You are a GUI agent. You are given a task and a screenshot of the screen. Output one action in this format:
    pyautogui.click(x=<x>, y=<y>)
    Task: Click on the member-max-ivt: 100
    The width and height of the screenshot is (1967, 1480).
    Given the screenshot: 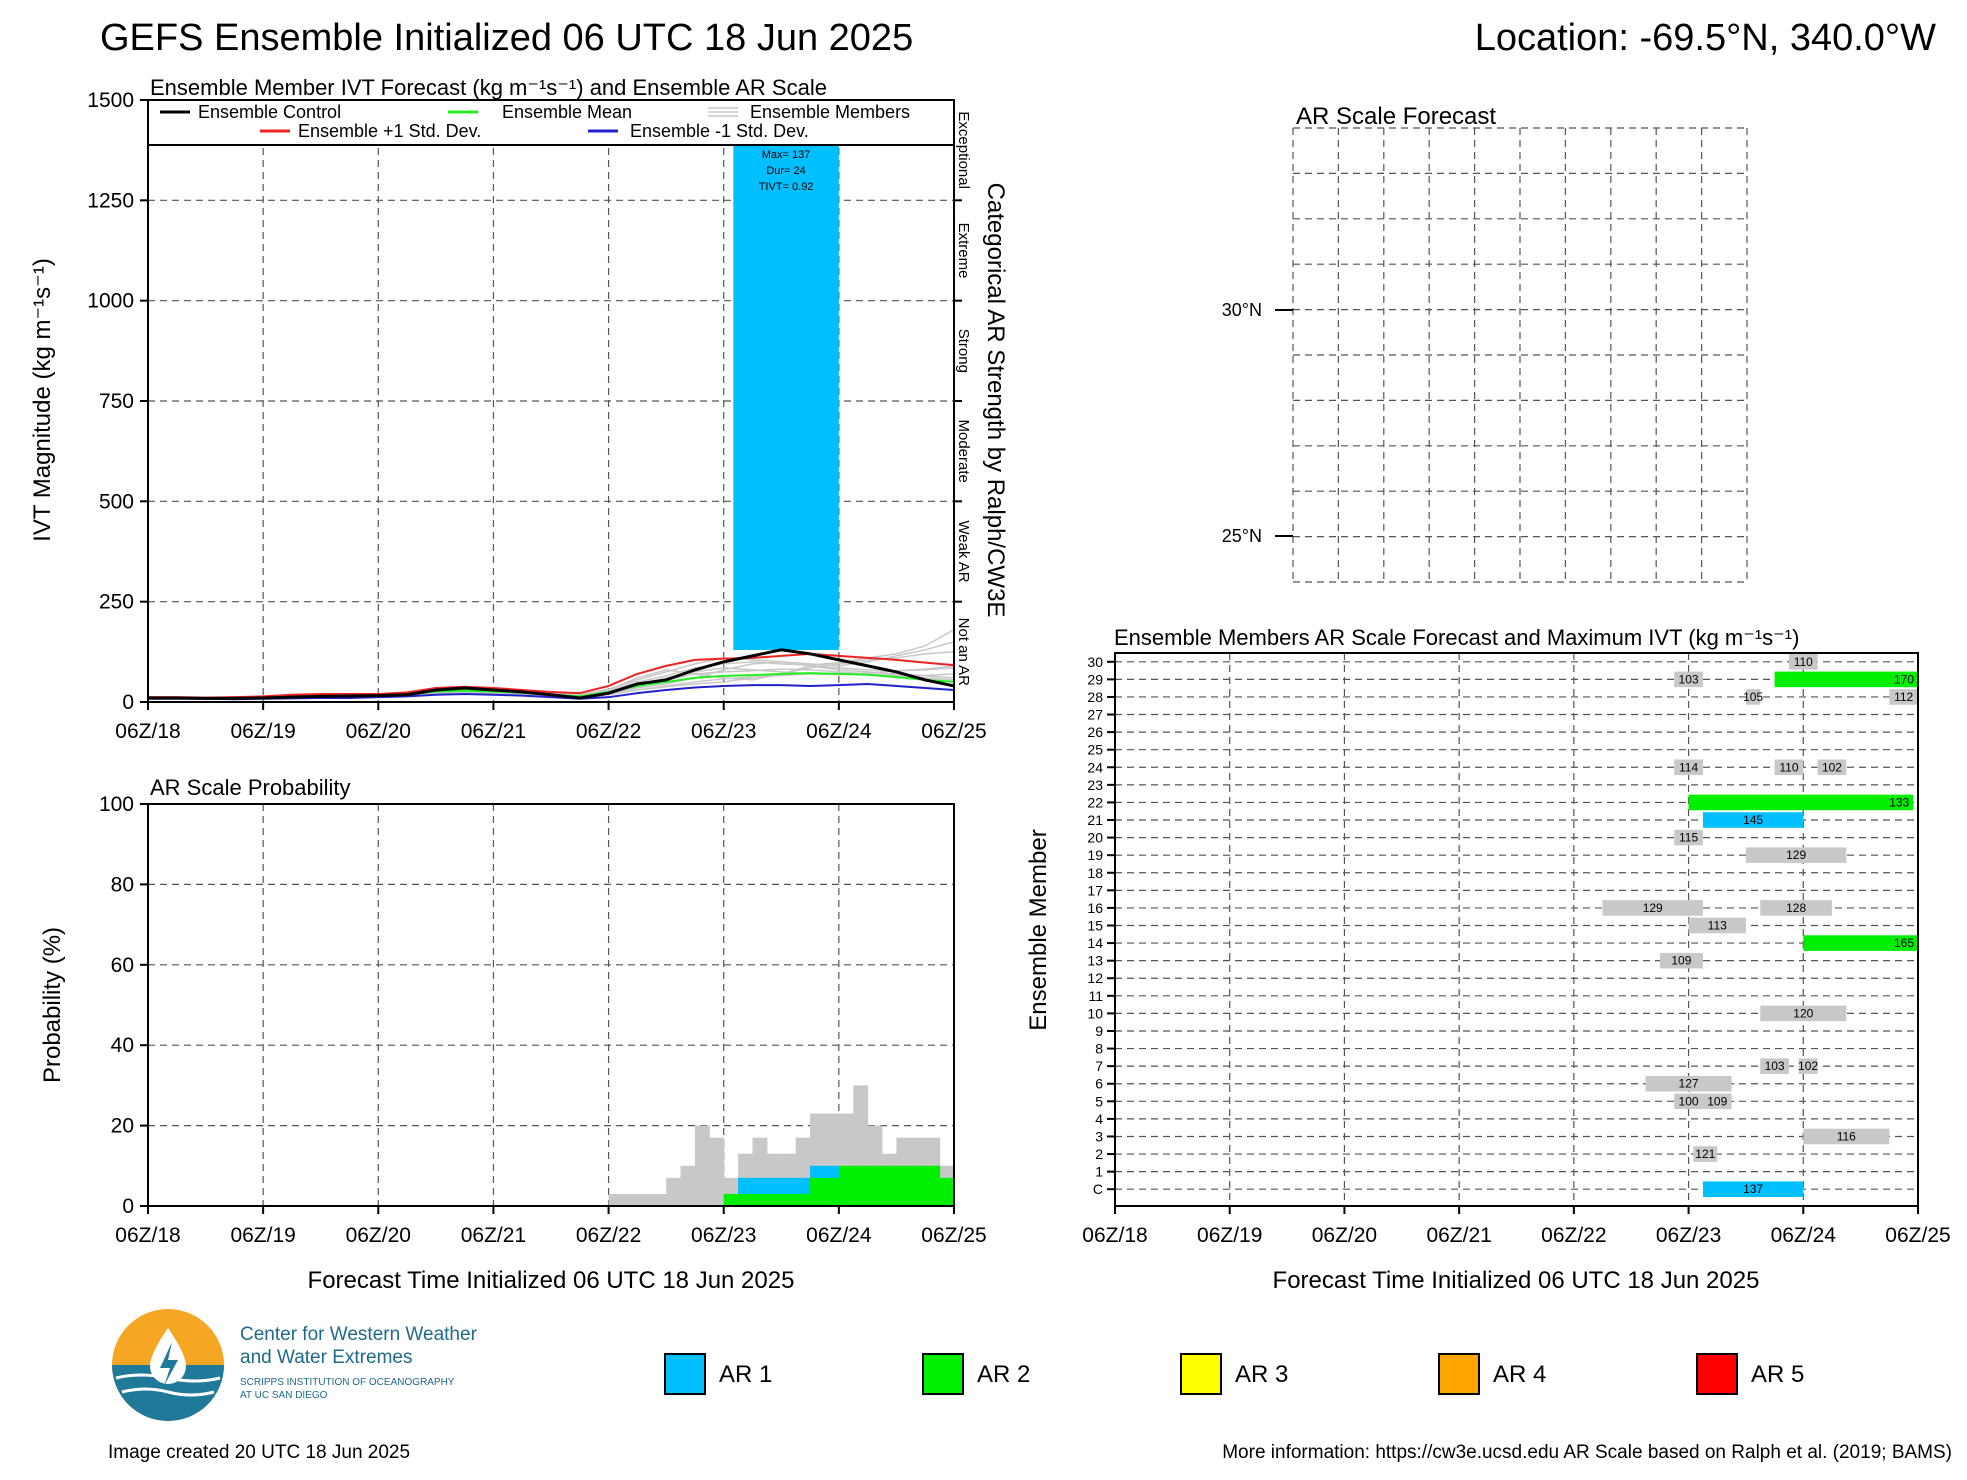 What is the action you would take?
    pyautogui.click(x=1689, y=1101)
    